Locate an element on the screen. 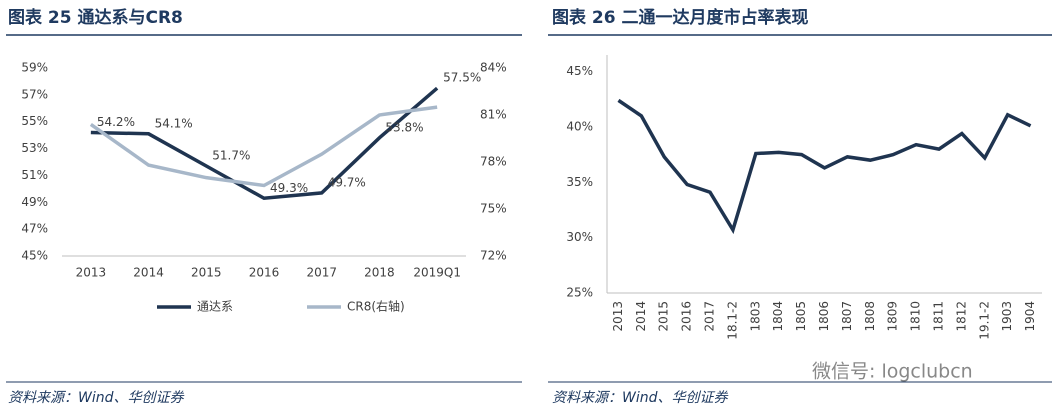  x-tick-label: 1903 is located at coordinates (1007, 316).